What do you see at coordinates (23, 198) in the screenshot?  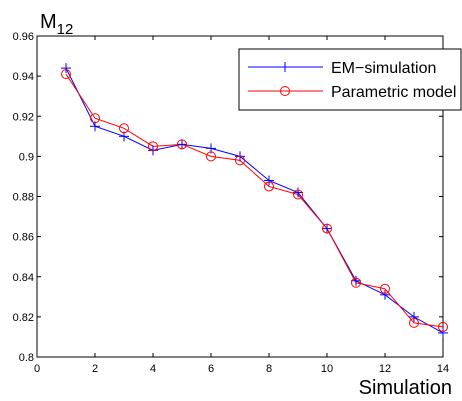 I see `y-tick-label: 0.88` at bounding box center [23, 198].